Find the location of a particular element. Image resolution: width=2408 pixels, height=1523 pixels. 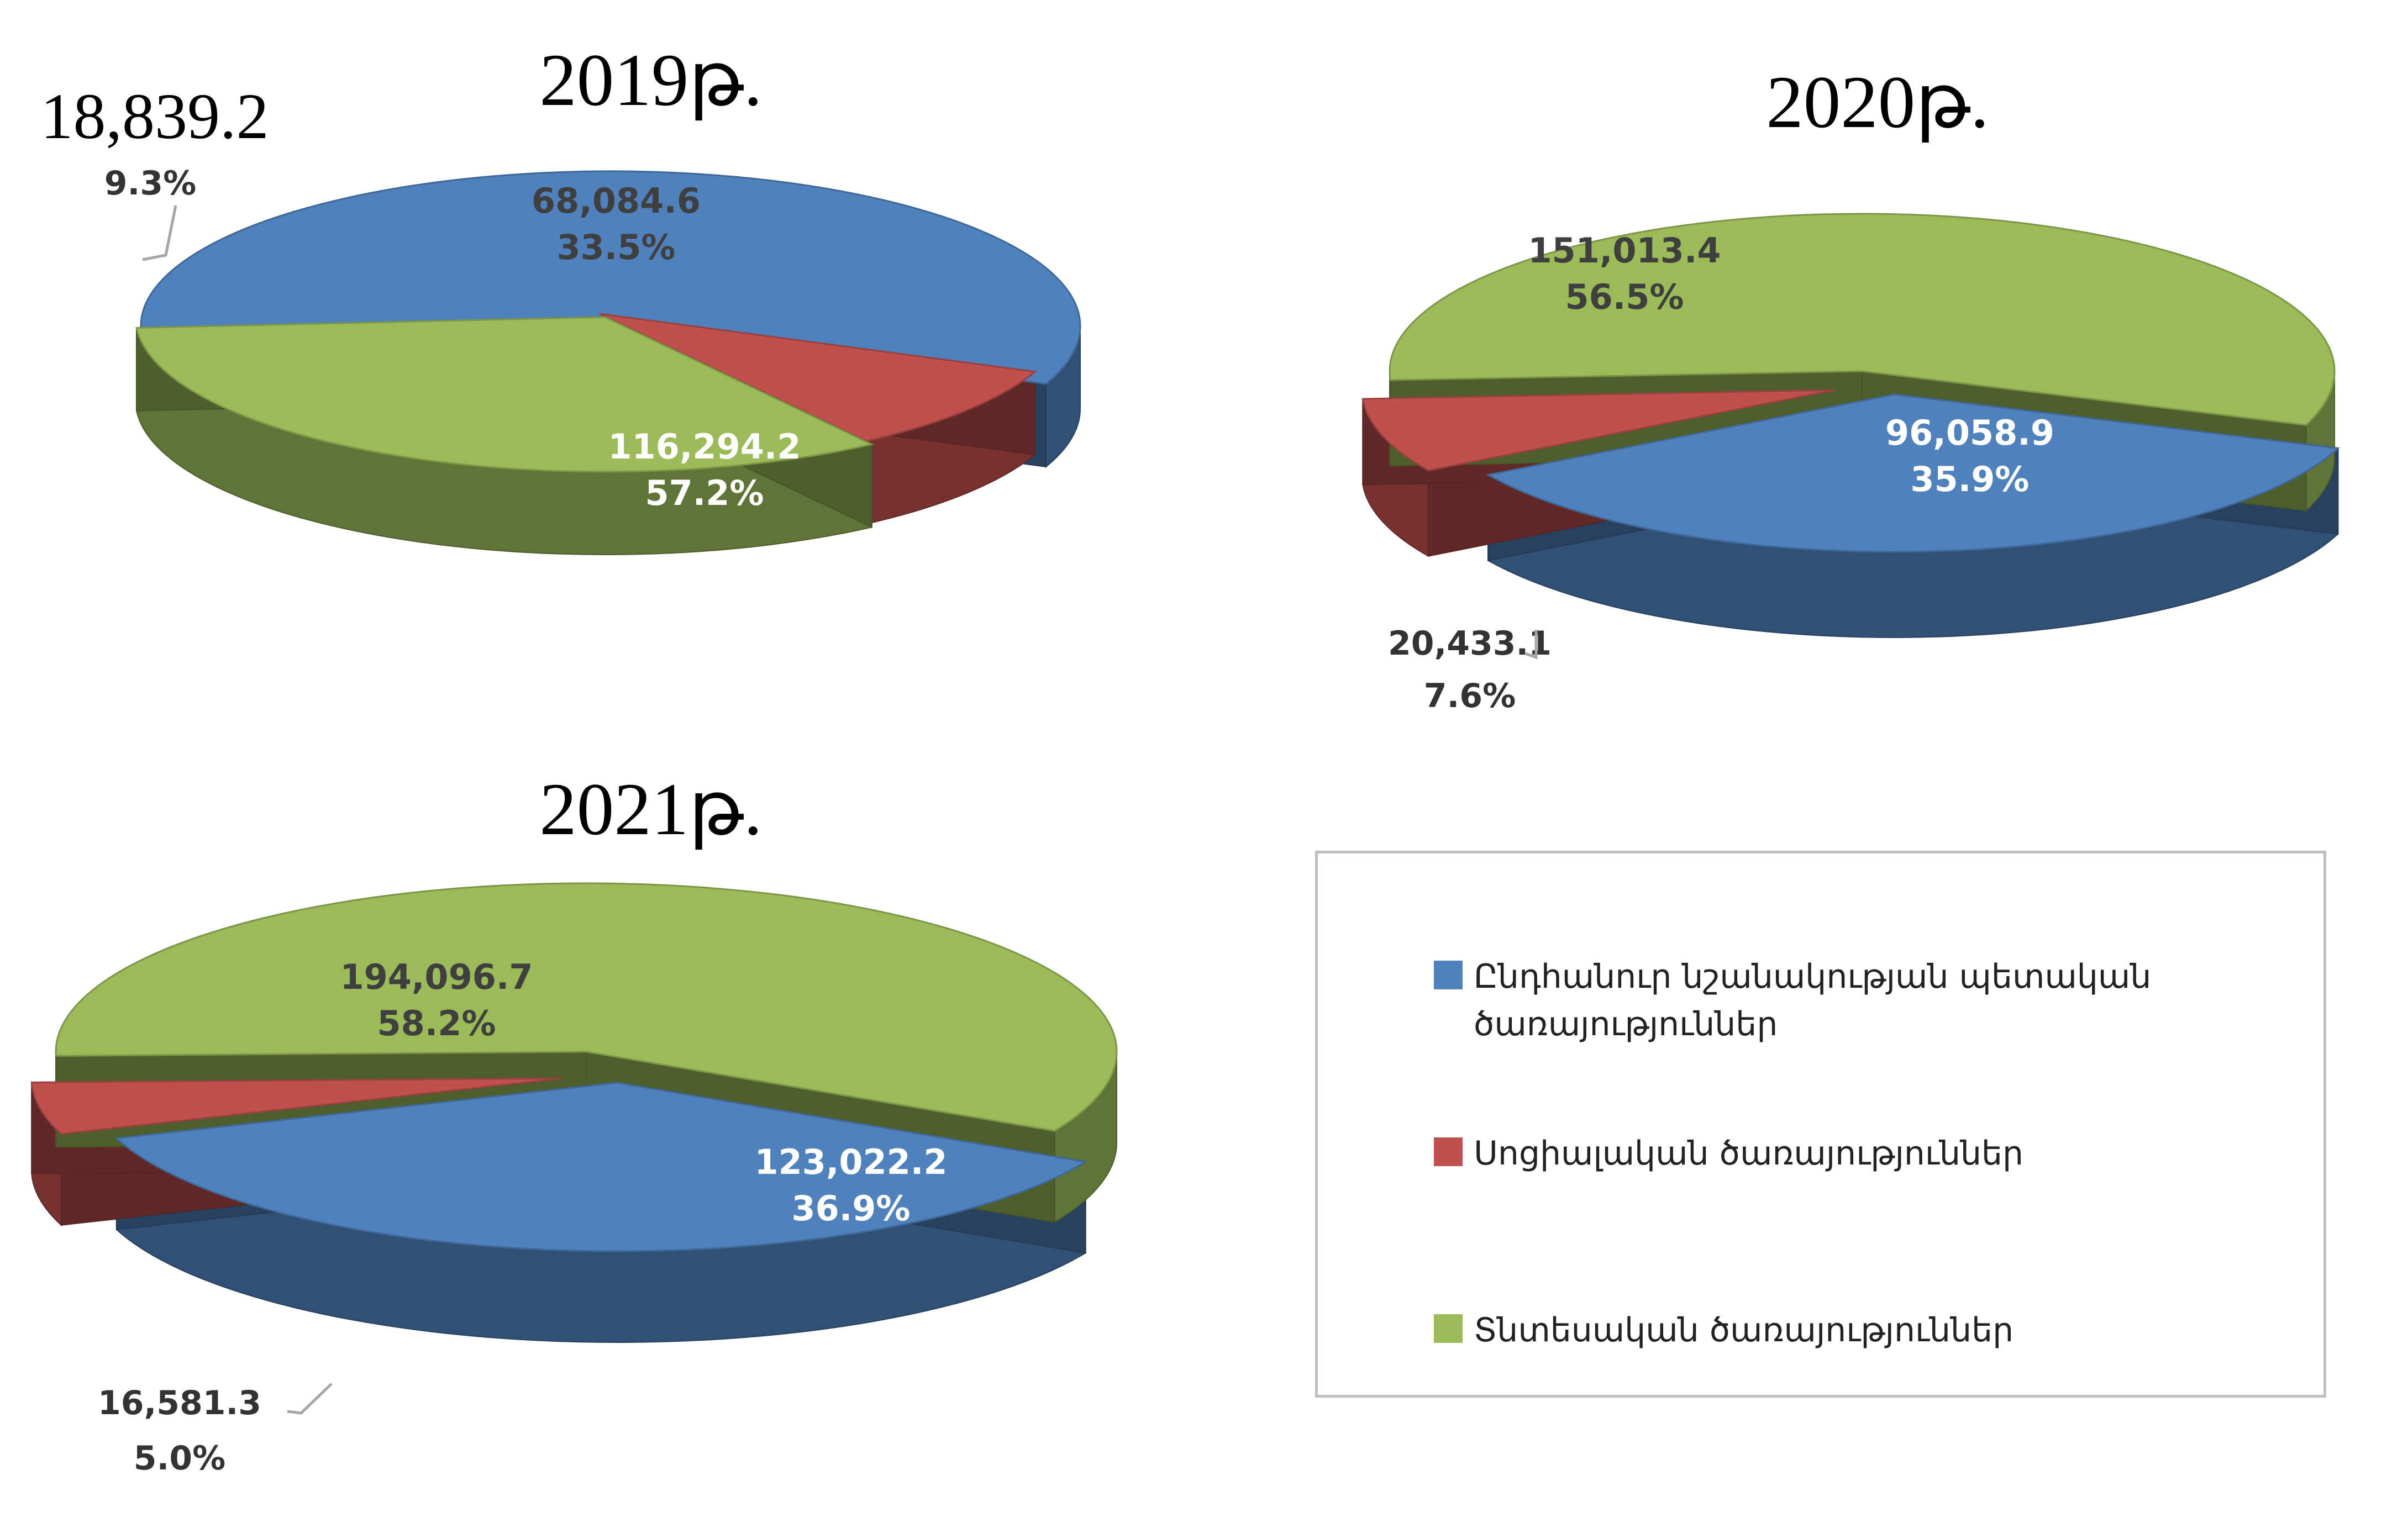

slice-value-label: 16,581.3 is located at coordinates (179, 1403).